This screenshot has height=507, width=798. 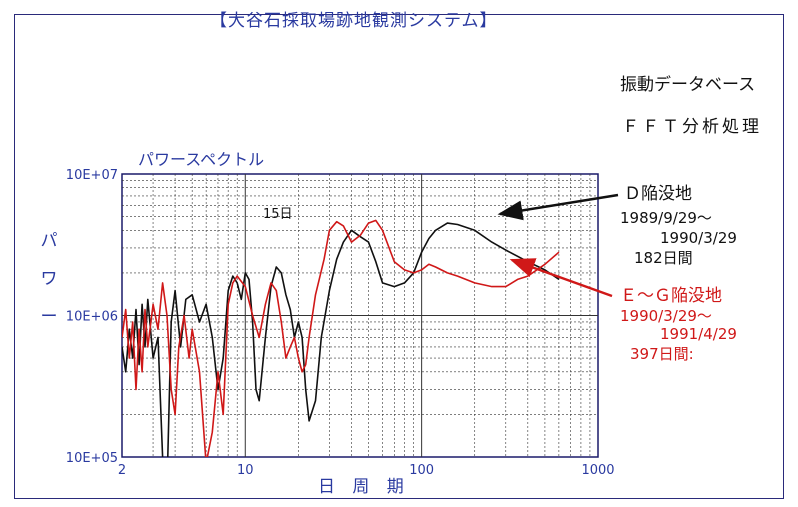 I want to click on chart-title: パワースペクトル, so click(x=201, y=159).